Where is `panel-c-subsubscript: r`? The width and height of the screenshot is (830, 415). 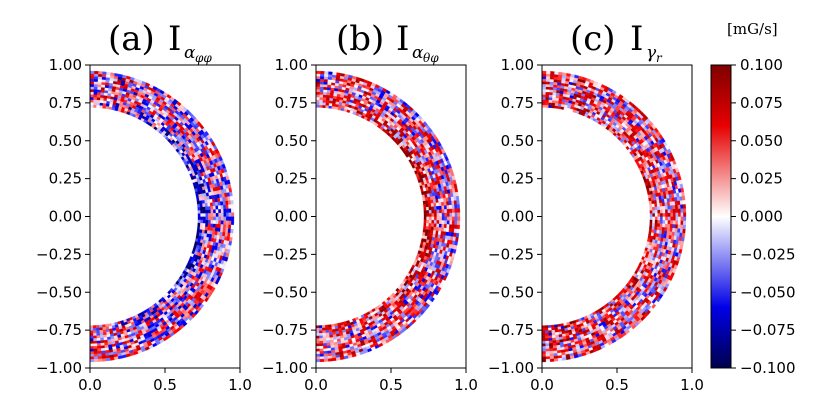
panel-c-subsubscript: r is located at coordinates (659, 58).